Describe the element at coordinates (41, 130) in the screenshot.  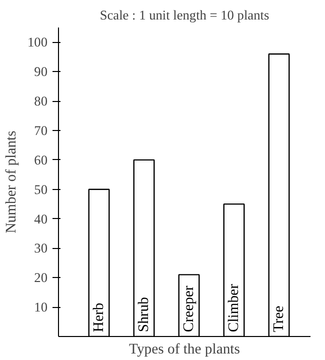
I see `y-tick-label: 70` at that location.